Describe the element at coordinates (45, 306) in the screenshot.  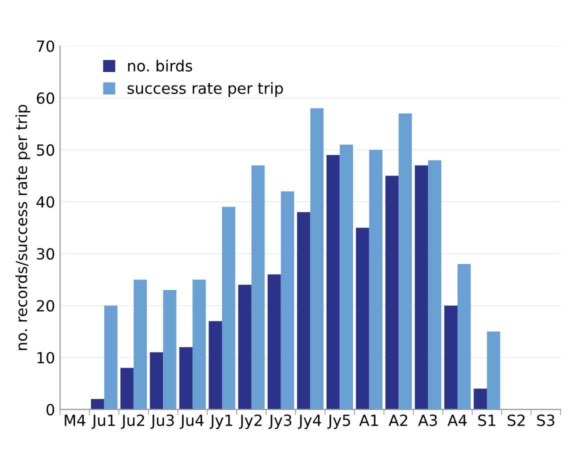
I see `y-tick-label: 20` at that location.